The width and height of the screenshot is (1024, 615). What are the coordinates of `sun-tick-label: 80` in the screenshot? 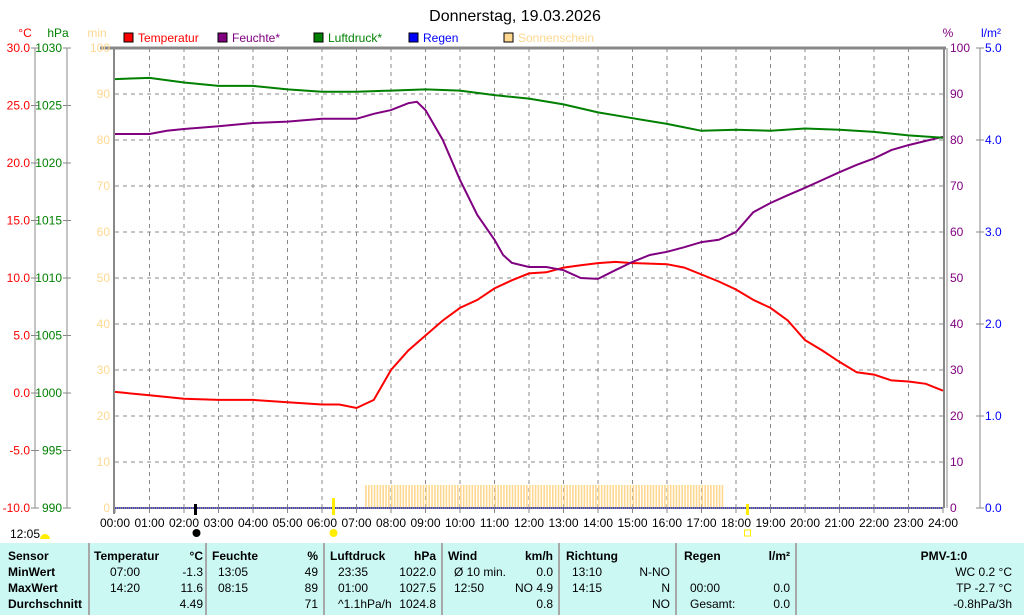 It's located at (104, 140).